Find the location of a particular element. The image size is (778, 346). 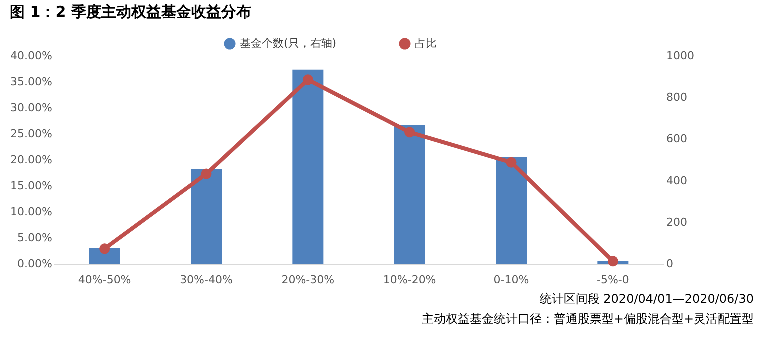

x-tick-label: -5%-0 is located at coordinates (613, 280).